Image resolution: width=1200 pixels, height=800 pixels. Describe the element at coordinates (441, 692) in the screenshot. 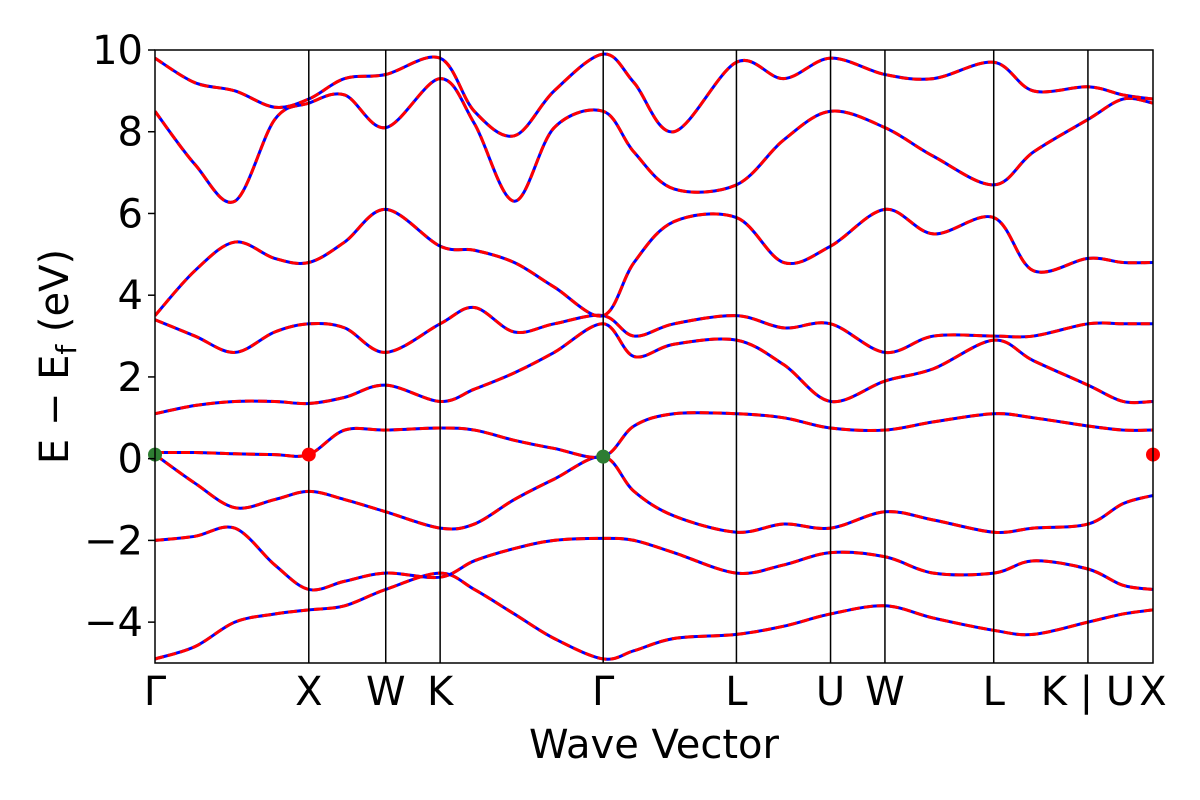

I see `x-tick-label-4: K` at that location.